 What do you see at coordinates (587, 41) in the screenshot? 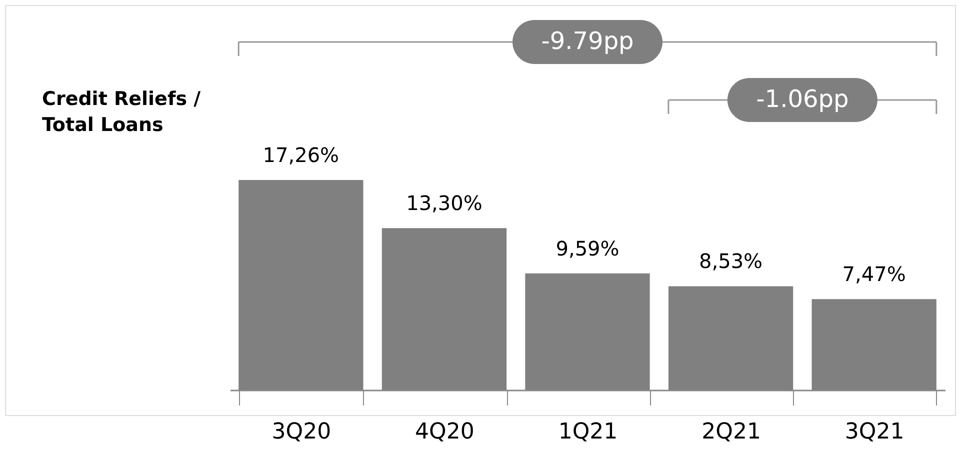
I see `text: -9.79pp` at bounding box center [587, 41].